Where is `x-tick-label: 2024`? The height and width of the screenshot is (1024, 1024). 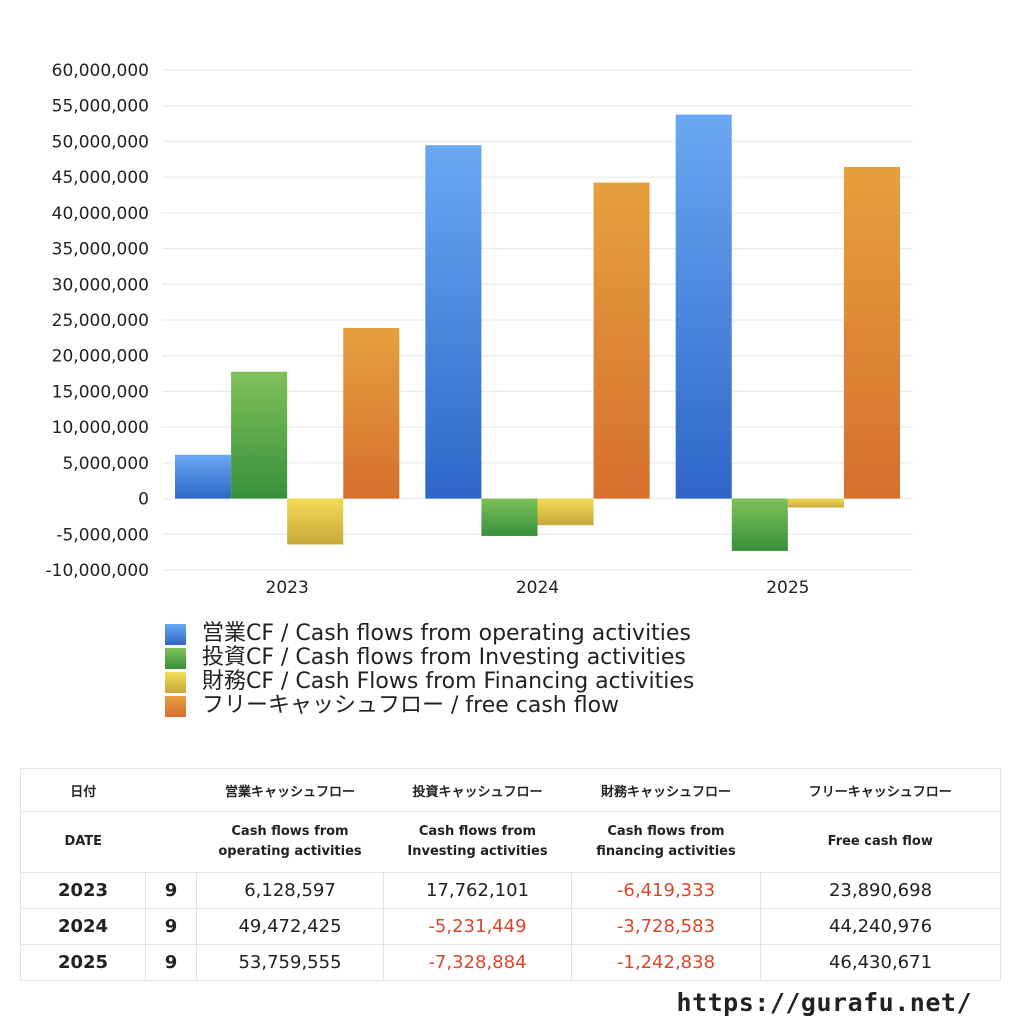 x-tick-label: 2024 is located at coordinates (537, 588).